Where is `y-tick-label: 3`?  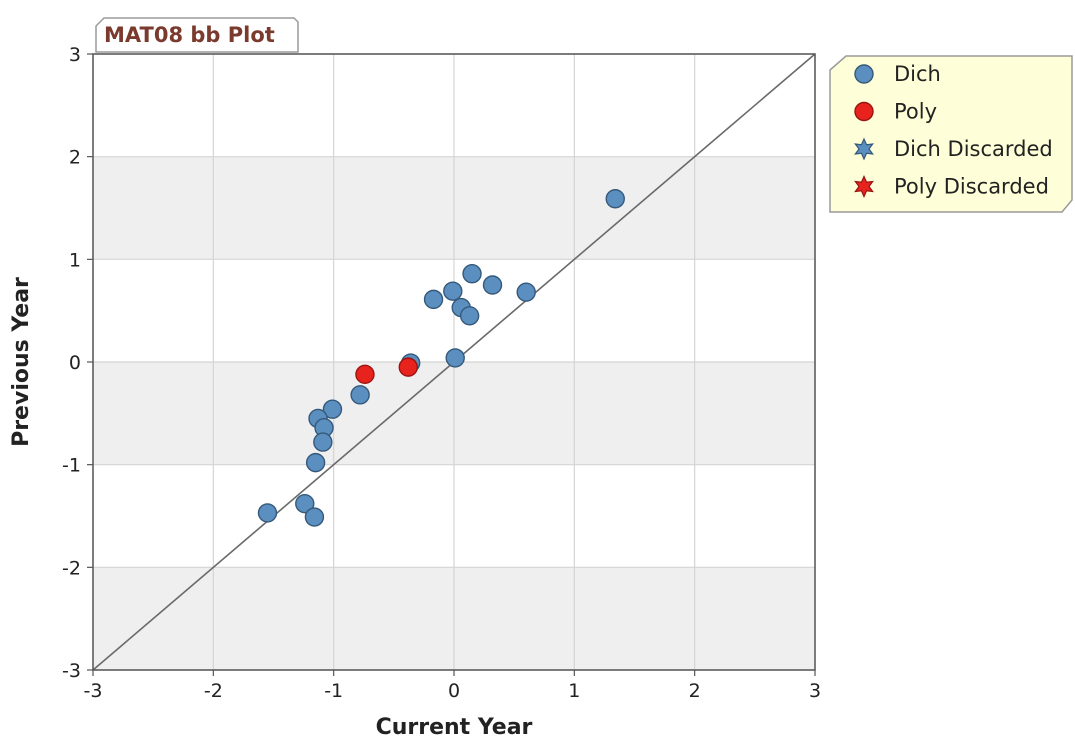
y-tick-label: 3 is located at coordinates (75, 55).